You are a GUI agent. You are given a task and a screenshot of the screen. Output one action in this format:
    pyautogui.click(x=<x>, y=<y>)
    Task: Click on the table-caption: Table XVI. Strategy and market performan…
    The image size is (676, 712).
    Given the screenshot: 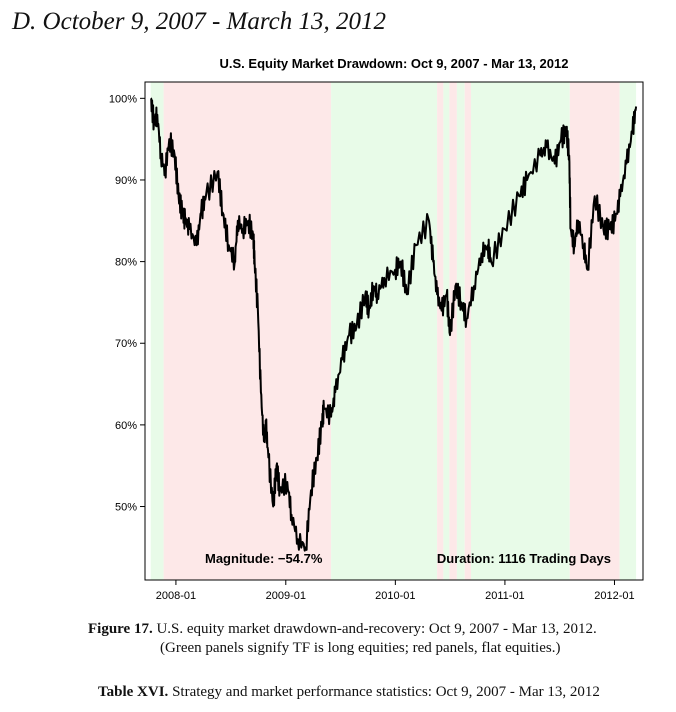 What is the action you would take?
    pyautogui.click(x=383, y=692)
    